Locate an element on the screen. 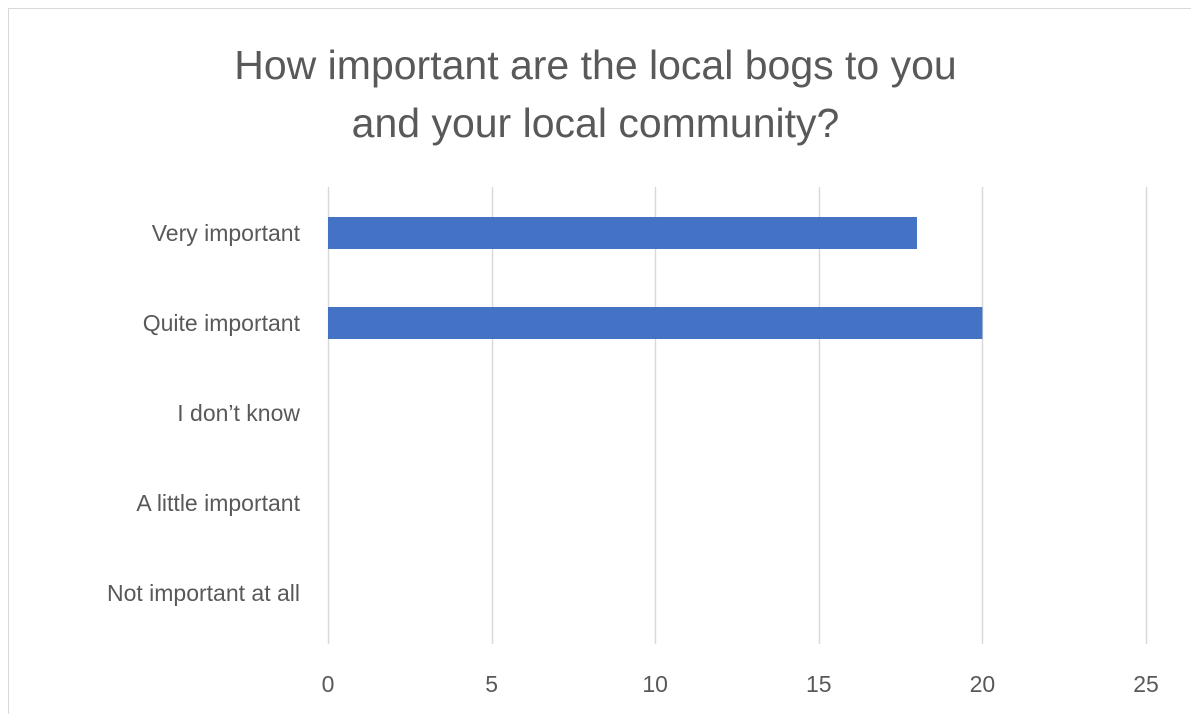 The image size is (1191, 714). x-tick-label: 15 is located at coordinates (819, 684).